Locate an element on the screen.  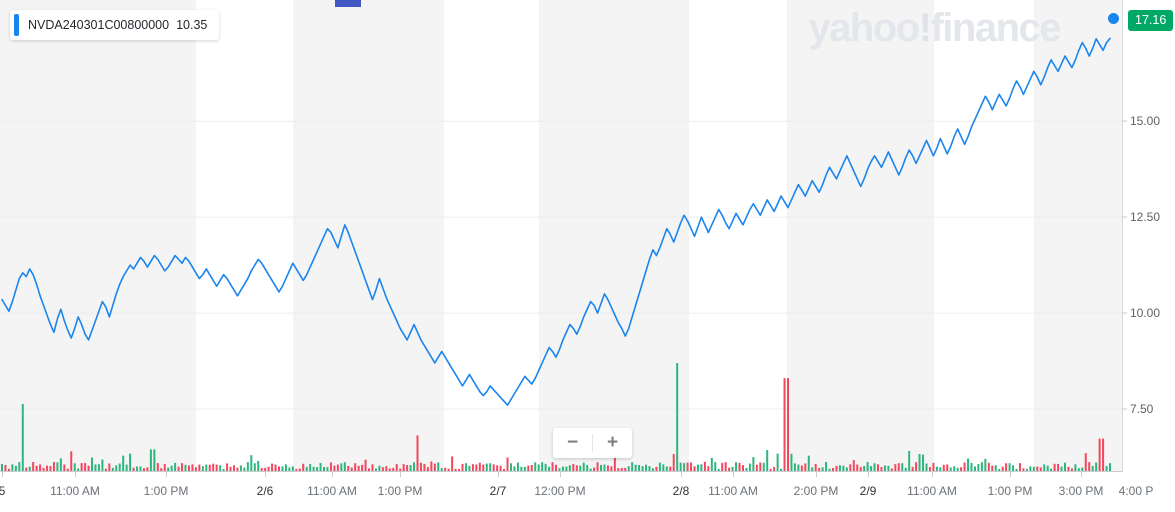
x-tick-label-2: 1:00 PM is located at coordinates (166, 491).